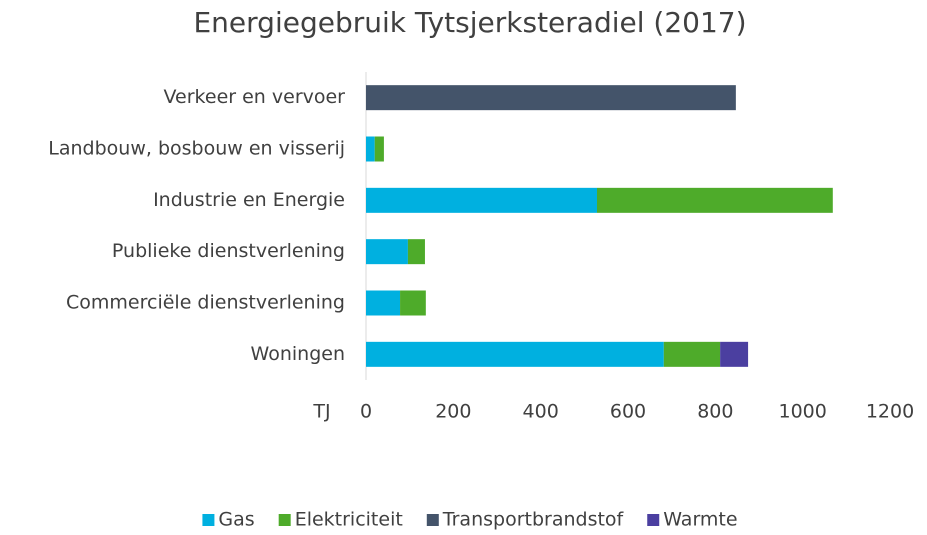  Describe the element at coordinates (196, 149) in the screenshot. I see `y-tick-label: Landbouw, bosbouw en visserij` at that location.